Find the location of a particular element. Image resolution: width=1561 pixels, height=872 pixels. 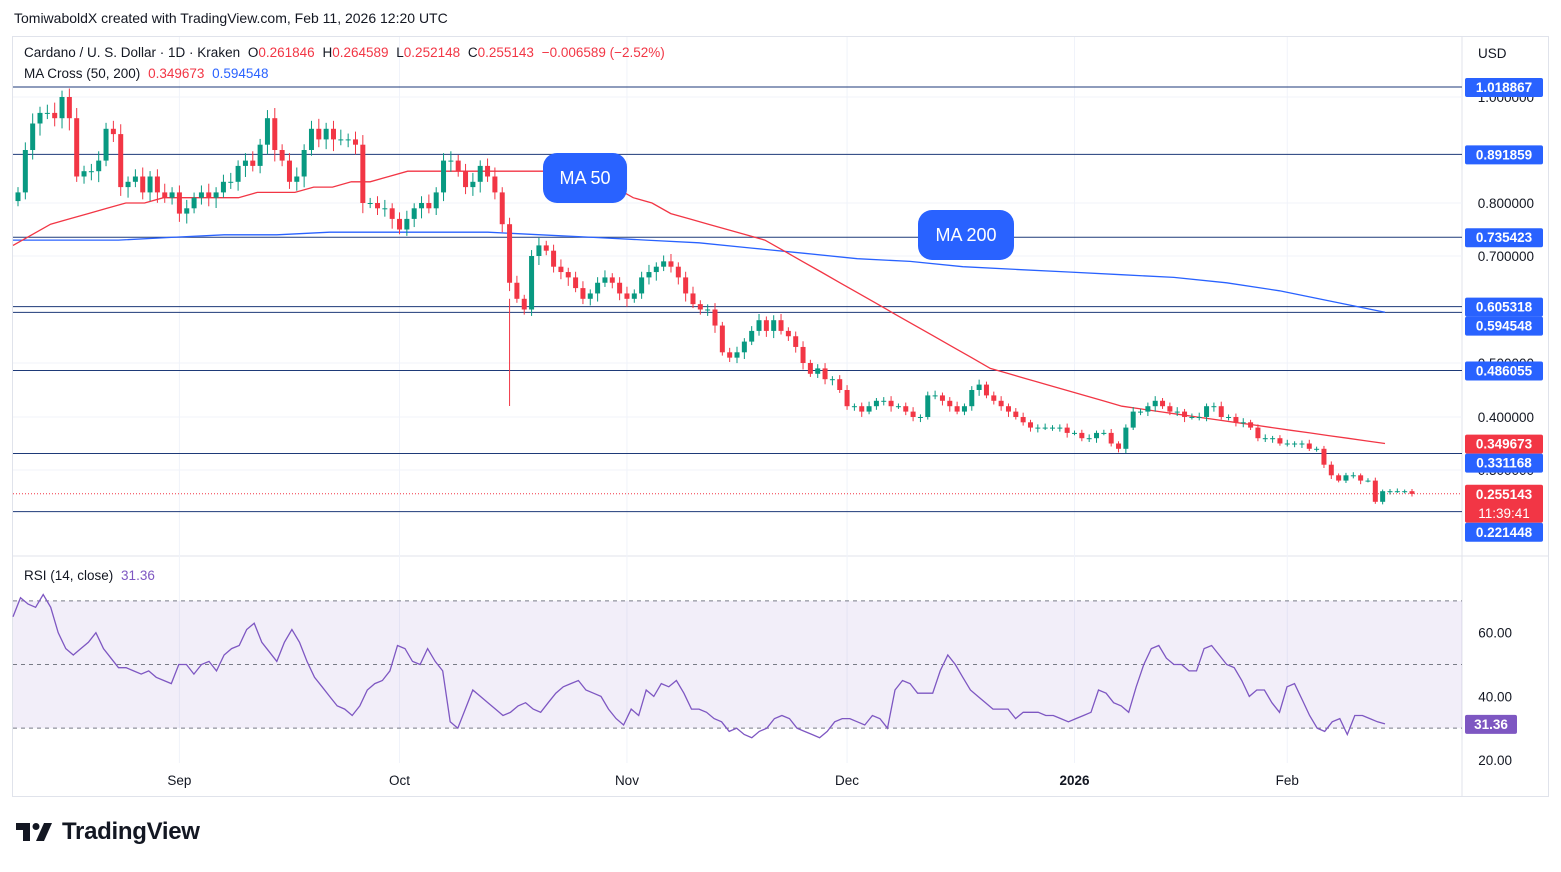

rsi-layer is located at coordinates (699, 666).